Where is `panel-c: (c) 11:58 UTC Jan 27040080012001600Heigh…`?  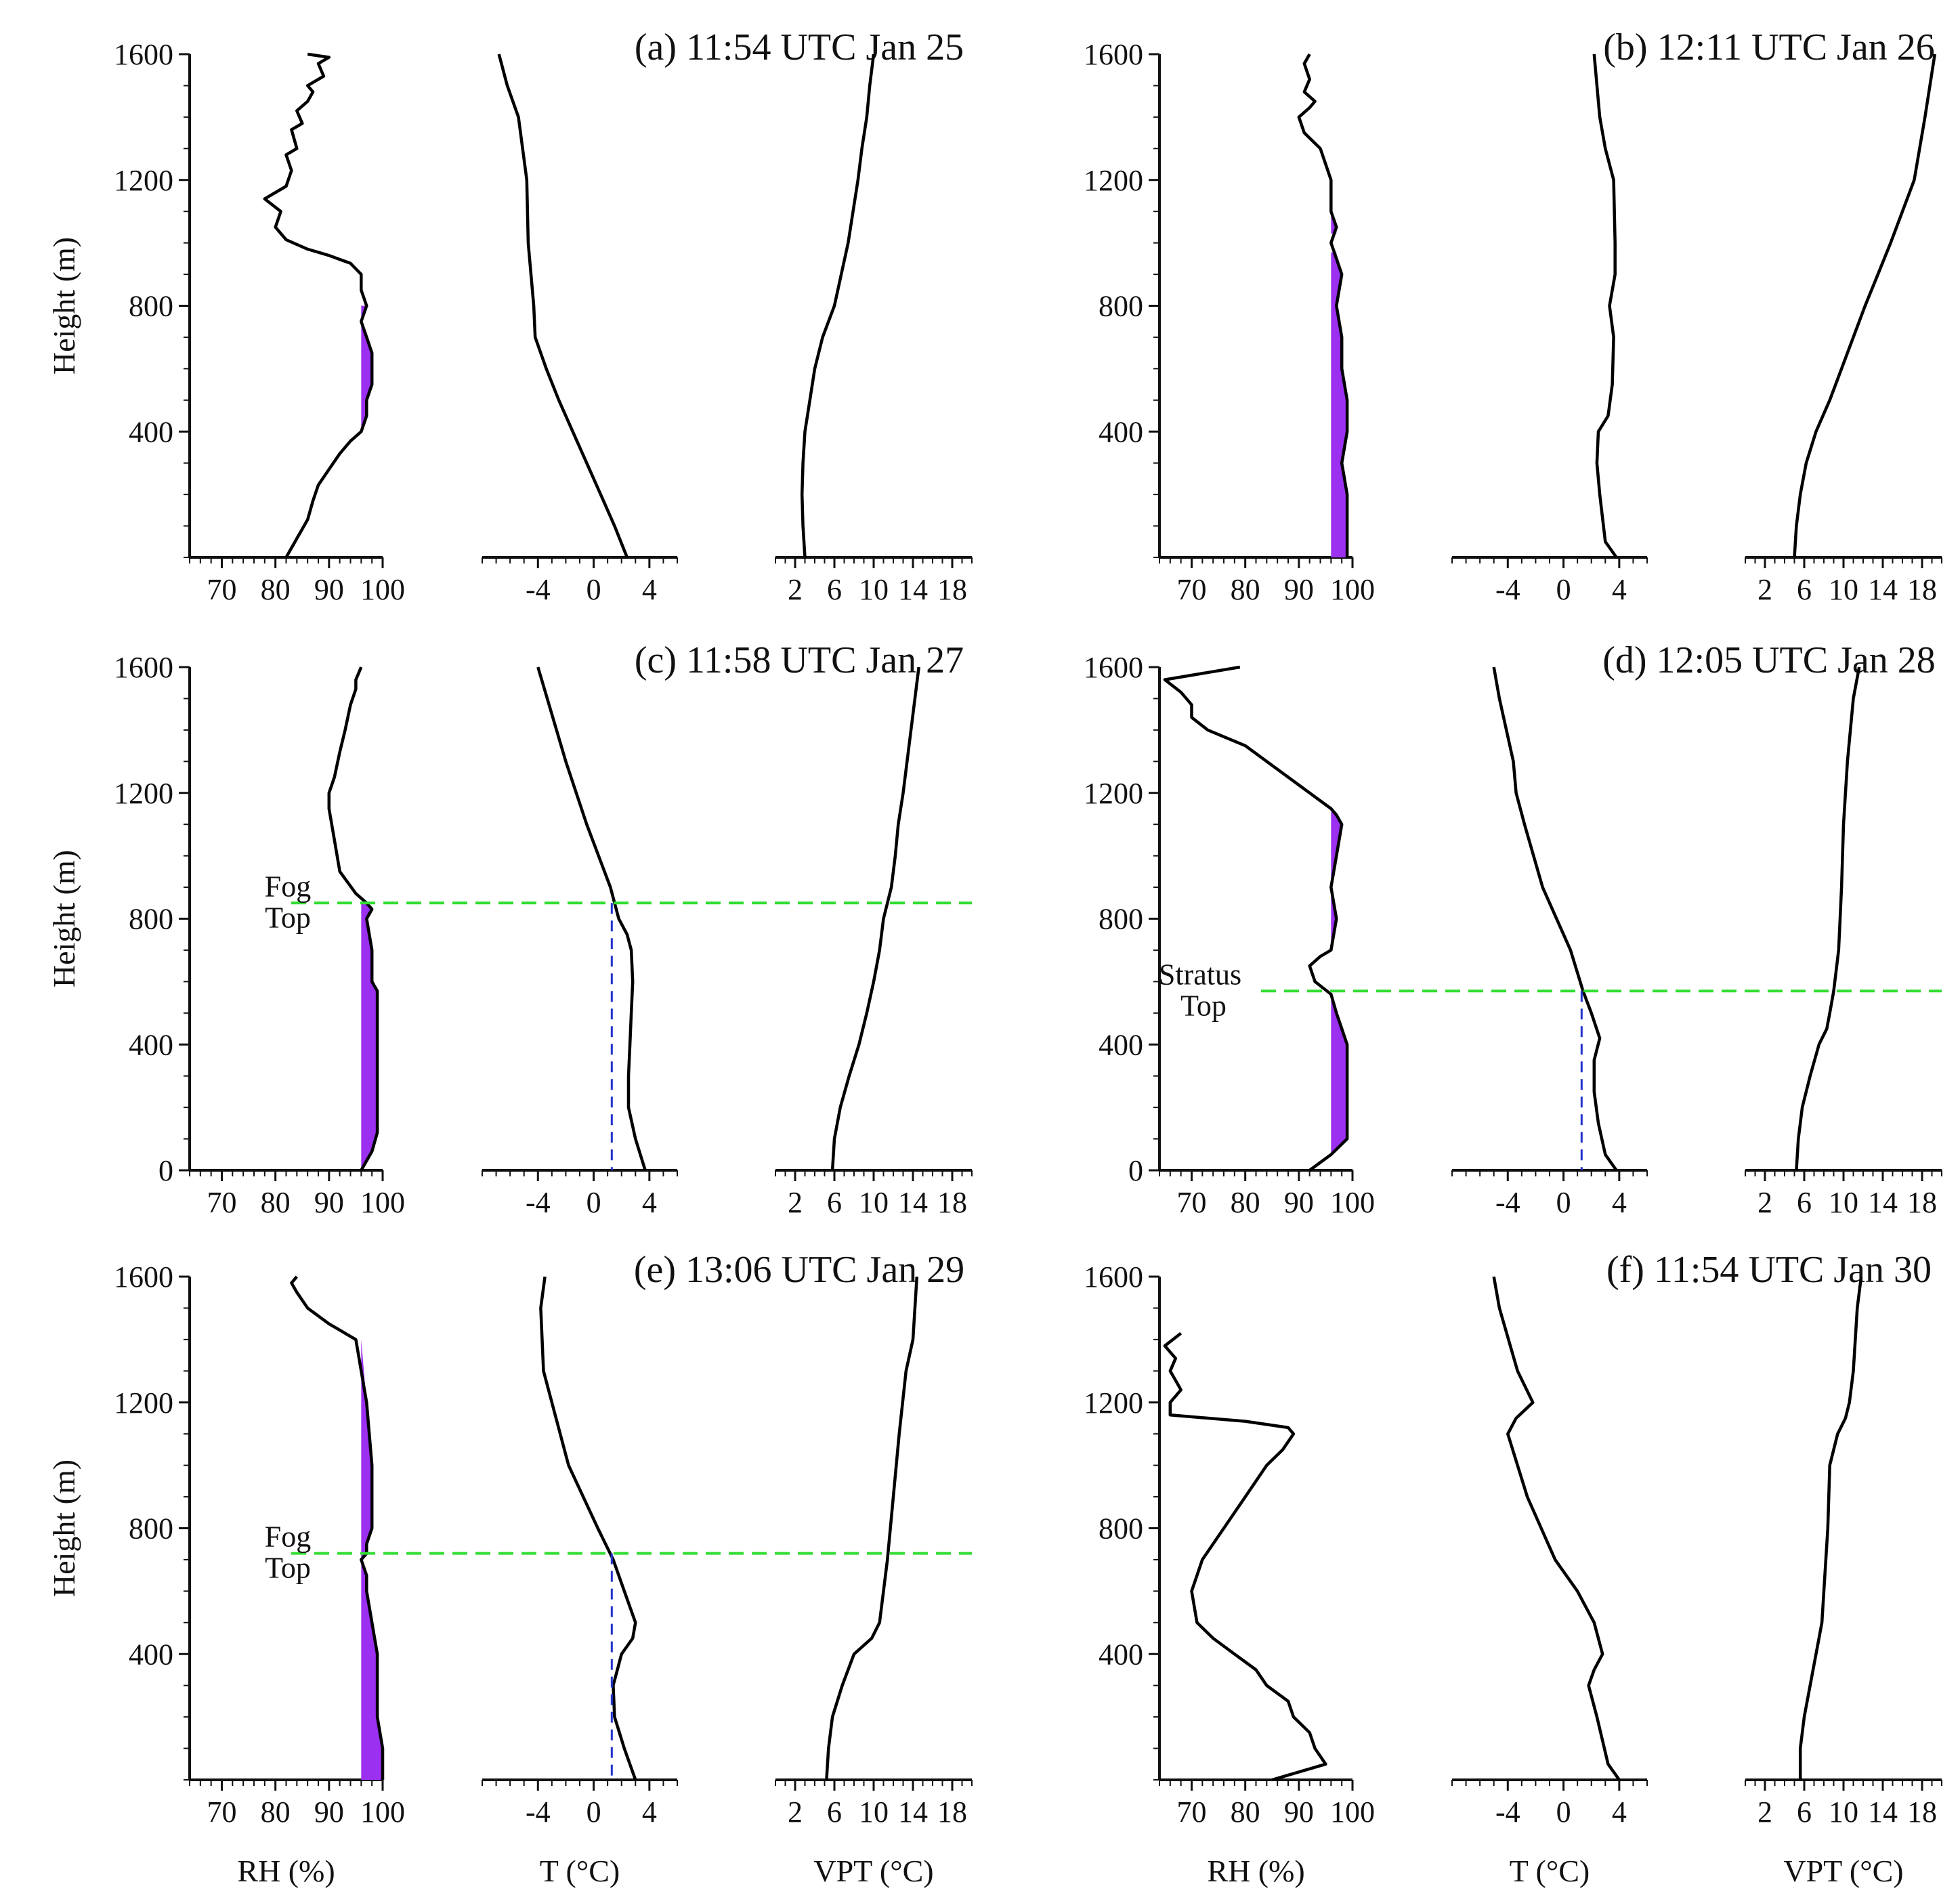
panel-c: (c) 11:58 UTC Jan 27040080012001600Heigh… is located at coordinates (510, 929).